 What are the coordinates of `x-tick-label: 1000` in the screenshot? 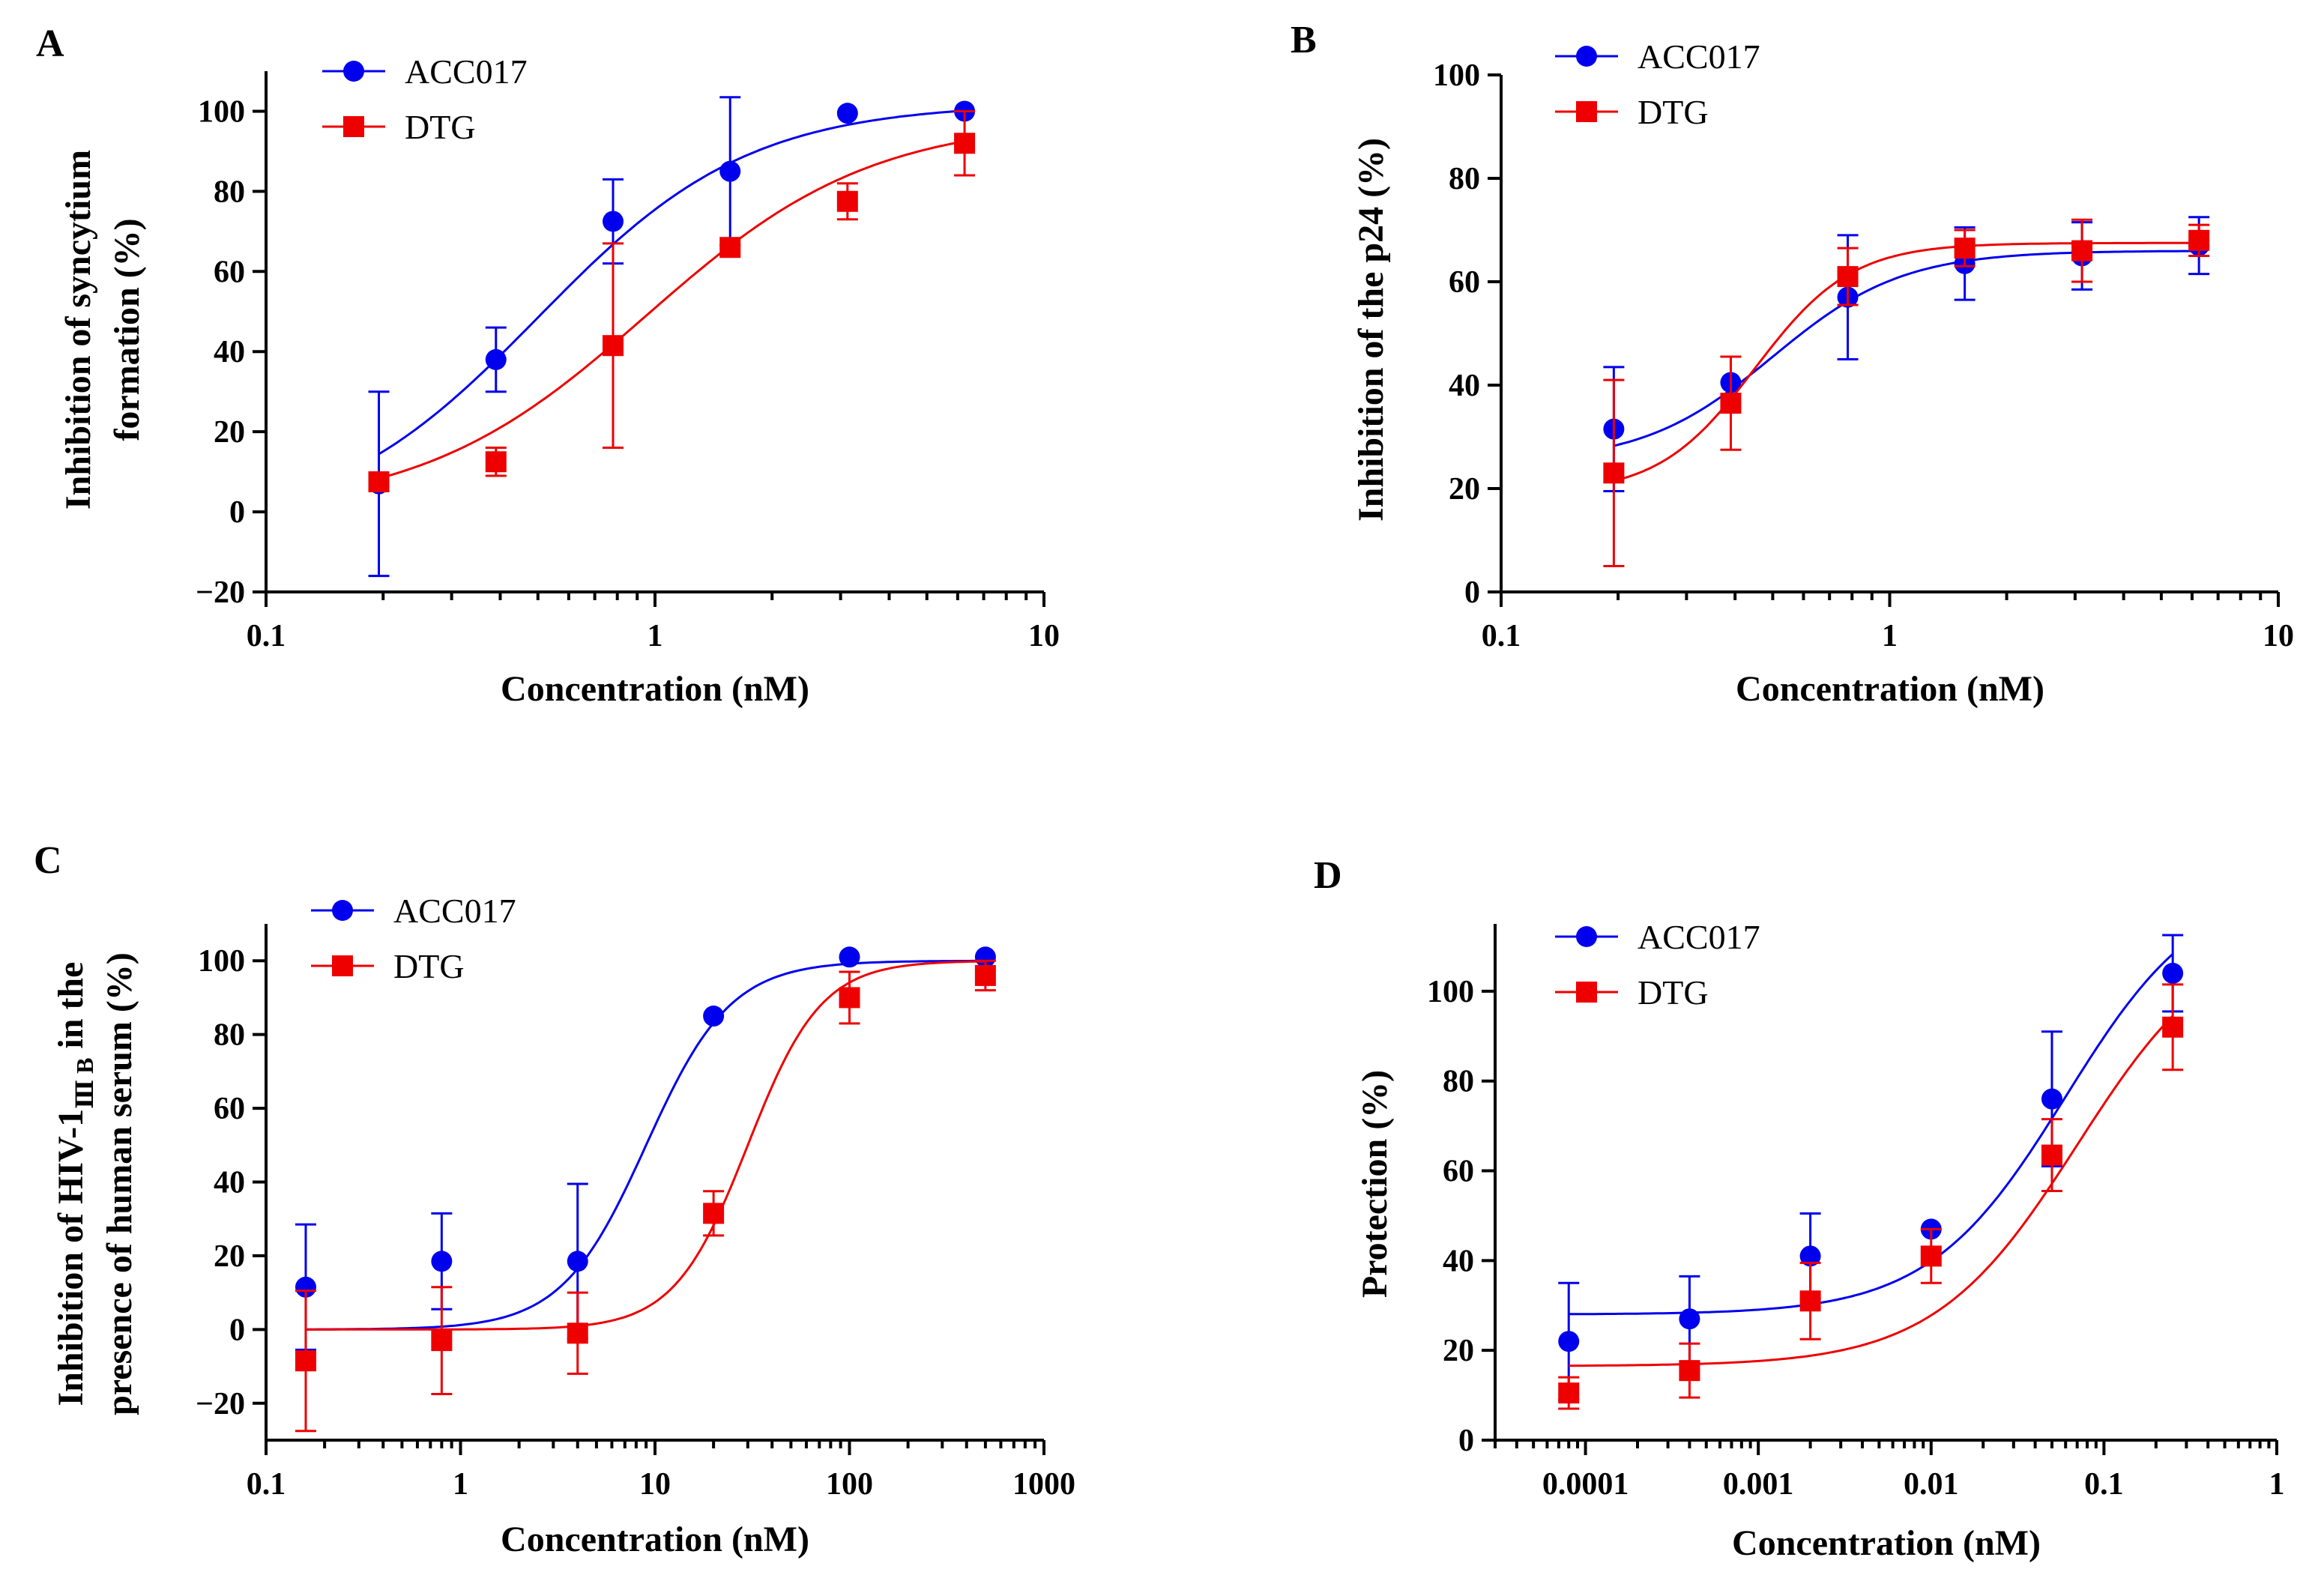 It's located at (1043, 1484).